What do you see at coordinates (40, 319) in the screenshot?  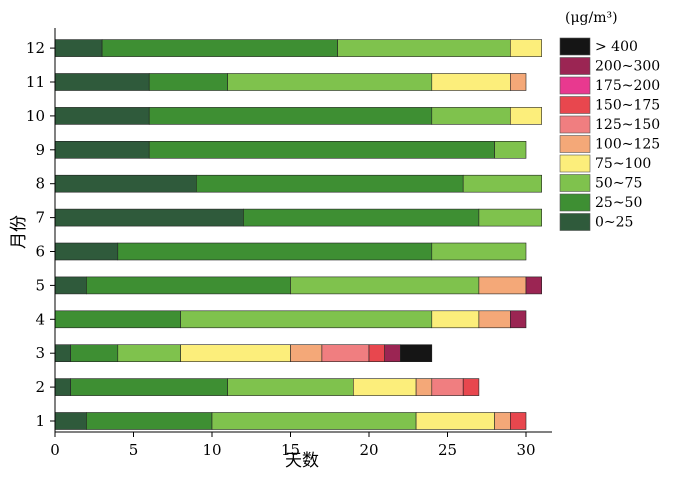 I see `y-tick-label-month-4: 4` at bounding box center [40, 319].